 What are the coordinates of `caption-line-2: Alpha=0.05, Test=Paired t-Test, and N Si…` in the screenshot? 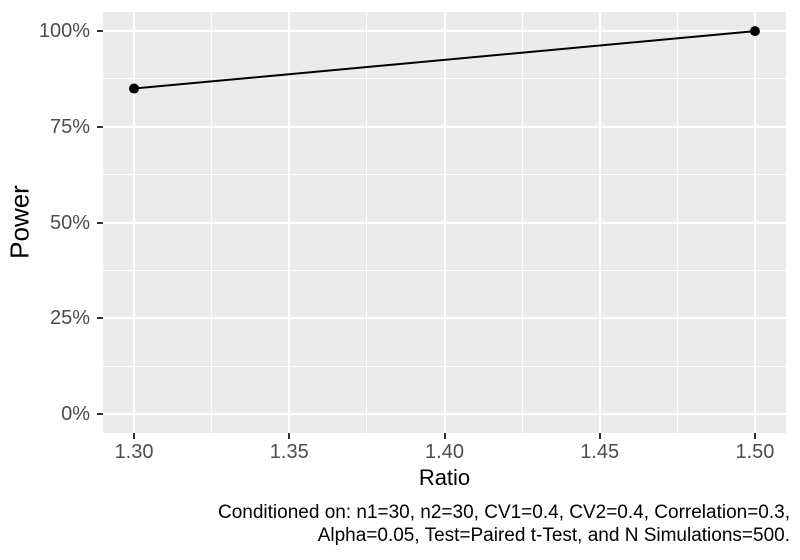 It's located at (553, 535).